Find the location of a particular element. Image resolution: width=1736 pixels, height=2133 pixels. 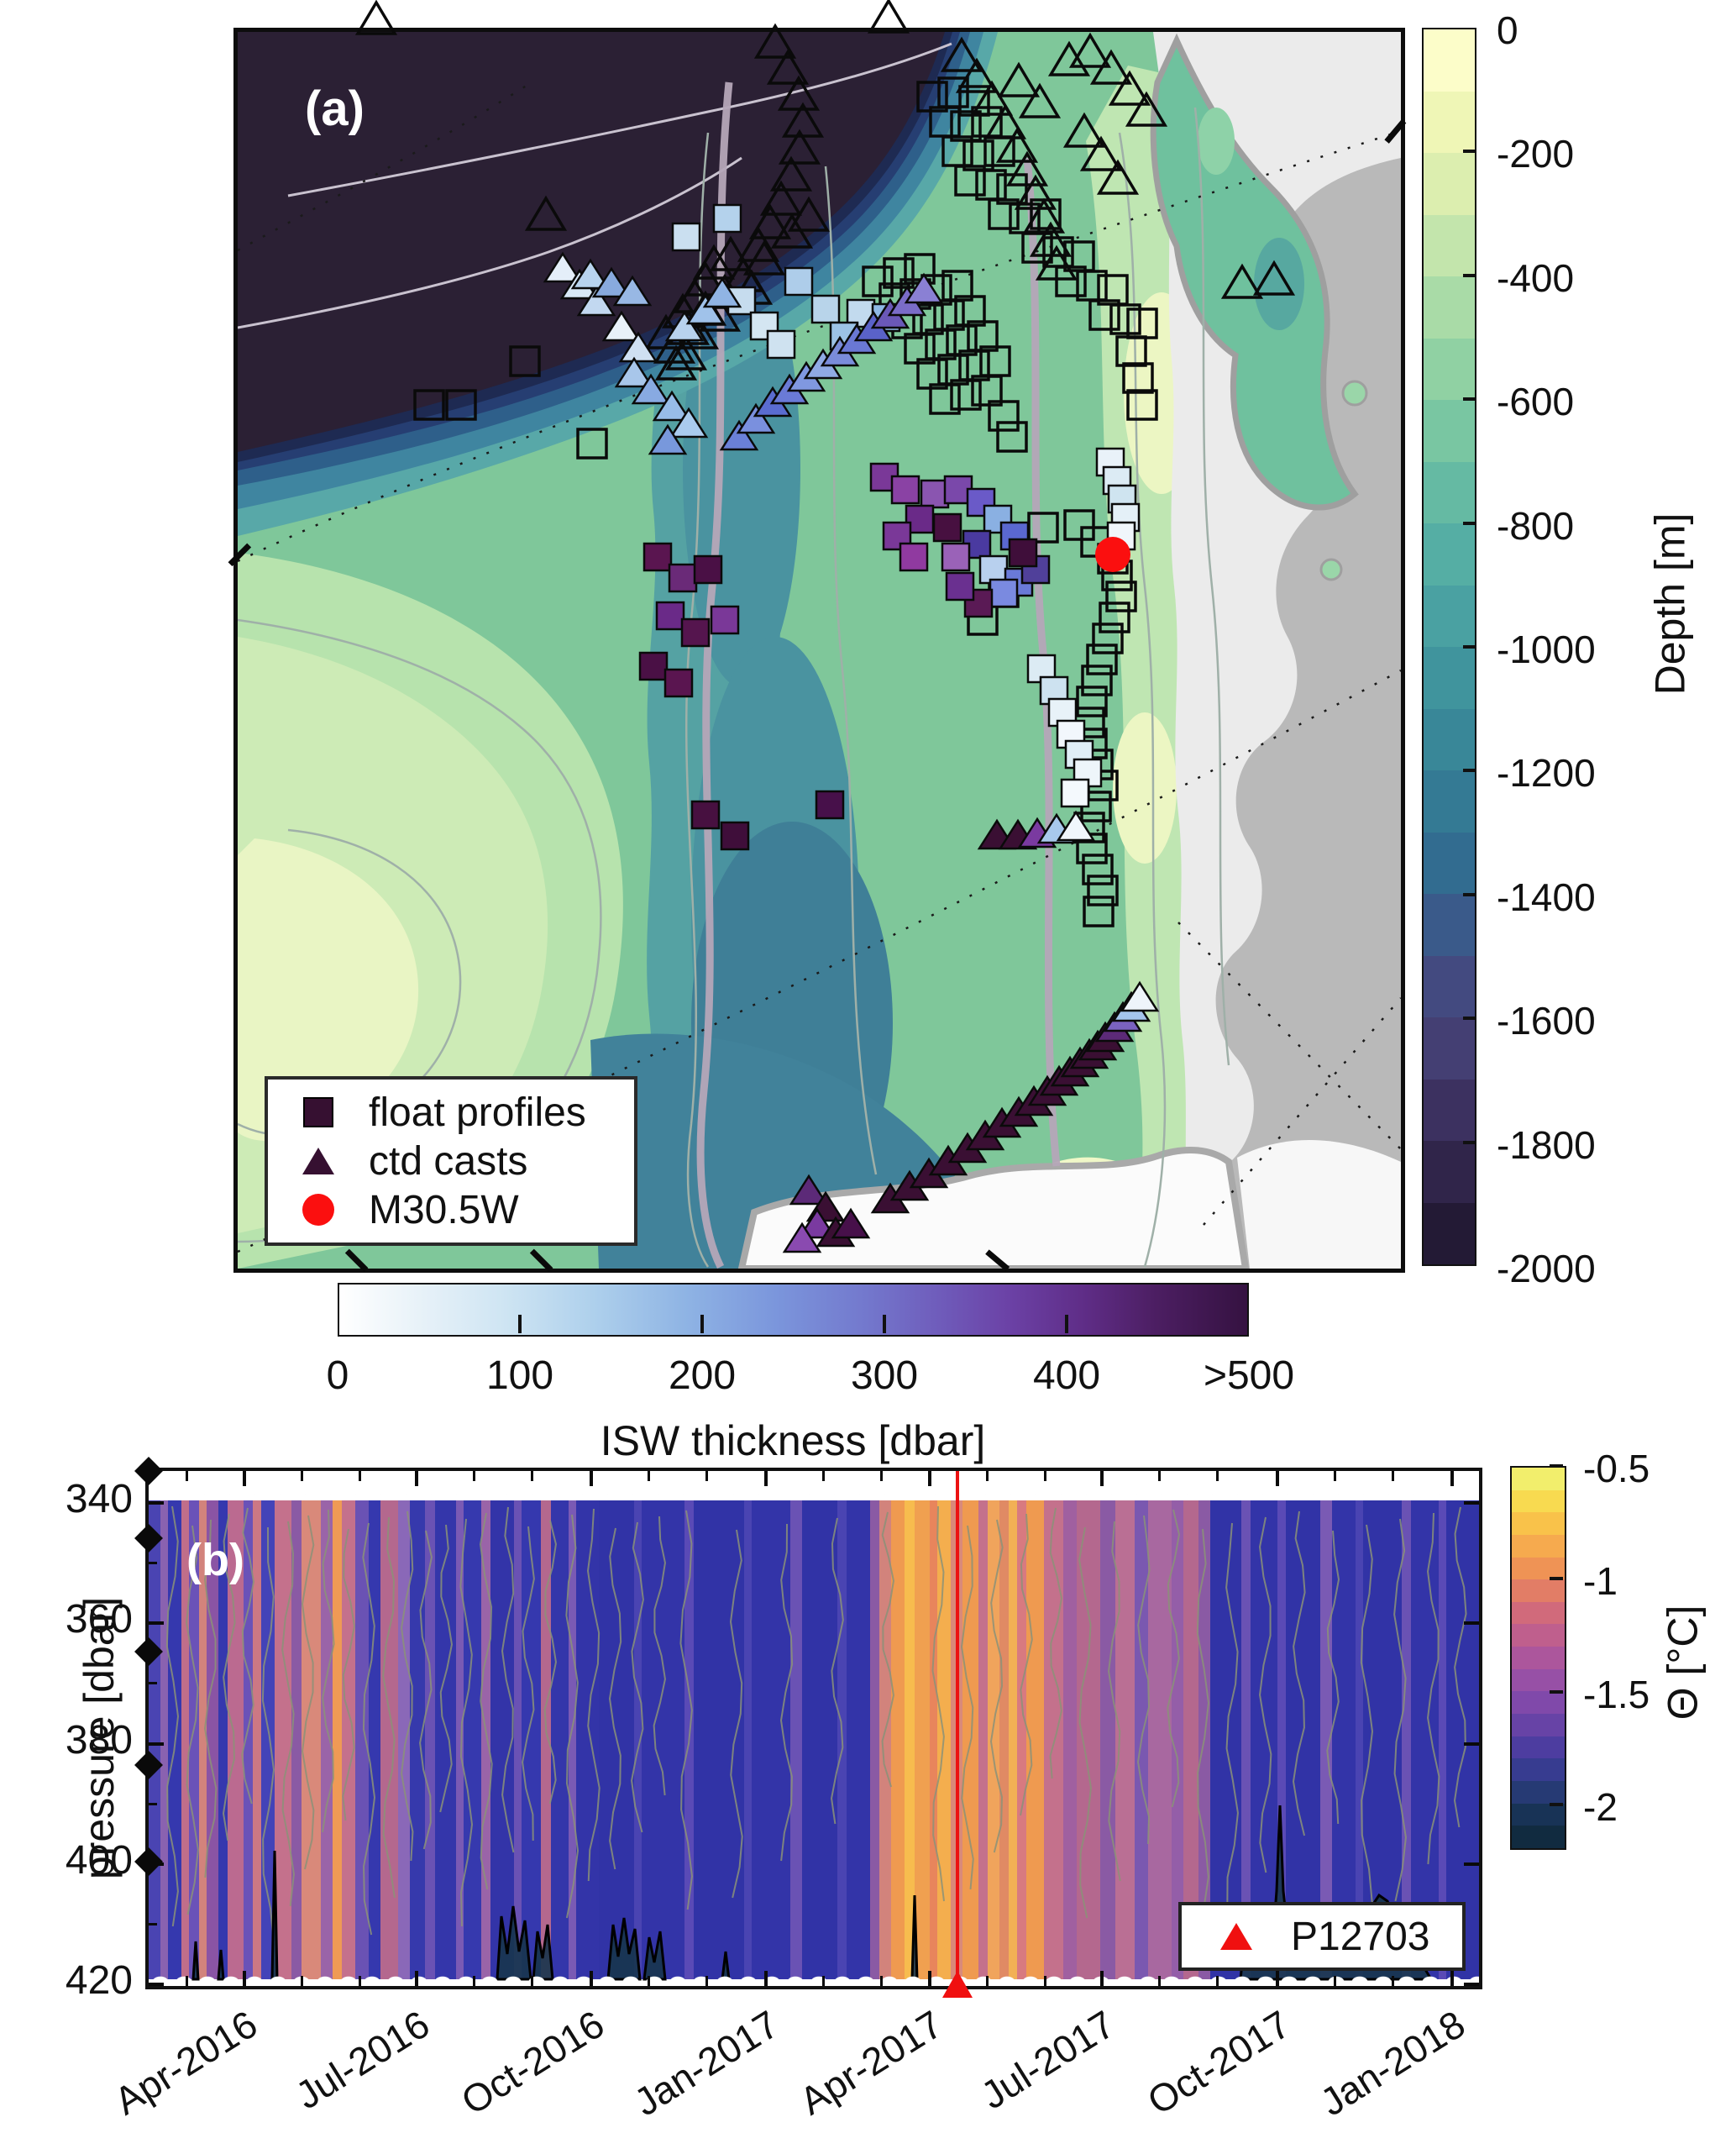

depth-tick-label: -1200 is located at coordinates (1546, 773).